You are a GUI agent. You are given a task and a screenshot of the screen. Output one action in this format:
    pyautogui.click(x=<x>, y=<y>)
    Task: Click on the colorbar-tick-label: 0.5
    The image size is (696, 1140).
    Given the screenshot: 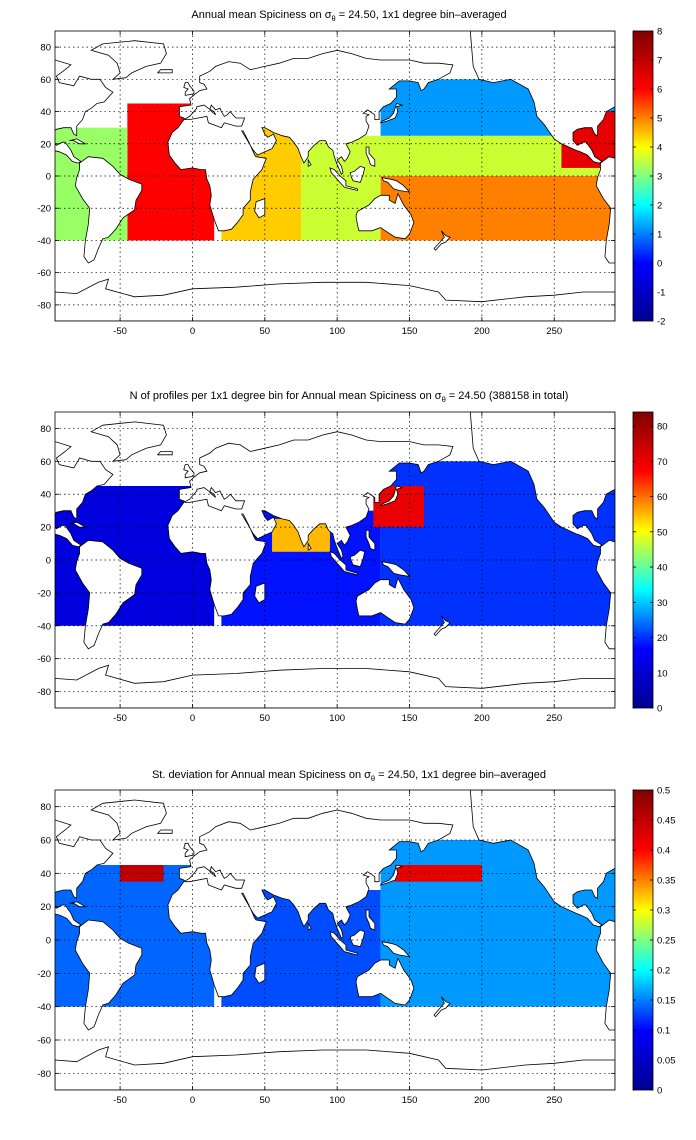 What is the action you would take?
    pyautogui.click(x=663, y=791)
    